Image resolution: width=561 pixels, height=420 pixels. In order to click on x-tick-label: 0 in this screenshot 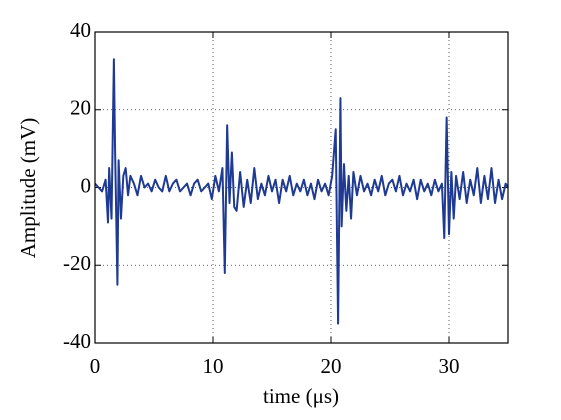, I will do `click(95, 366)`.